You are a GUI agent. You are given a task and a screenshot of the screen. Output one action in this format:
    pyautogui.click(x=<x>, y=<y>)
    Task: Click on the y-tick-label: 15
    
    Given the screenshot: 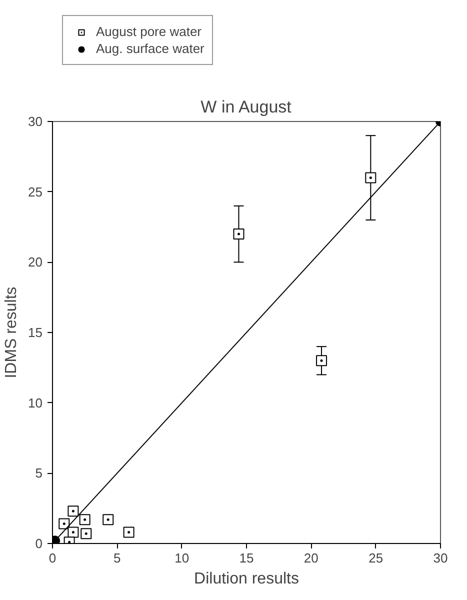 What is the action you would take?
    pyautogui.click(x=35, y=332)
    